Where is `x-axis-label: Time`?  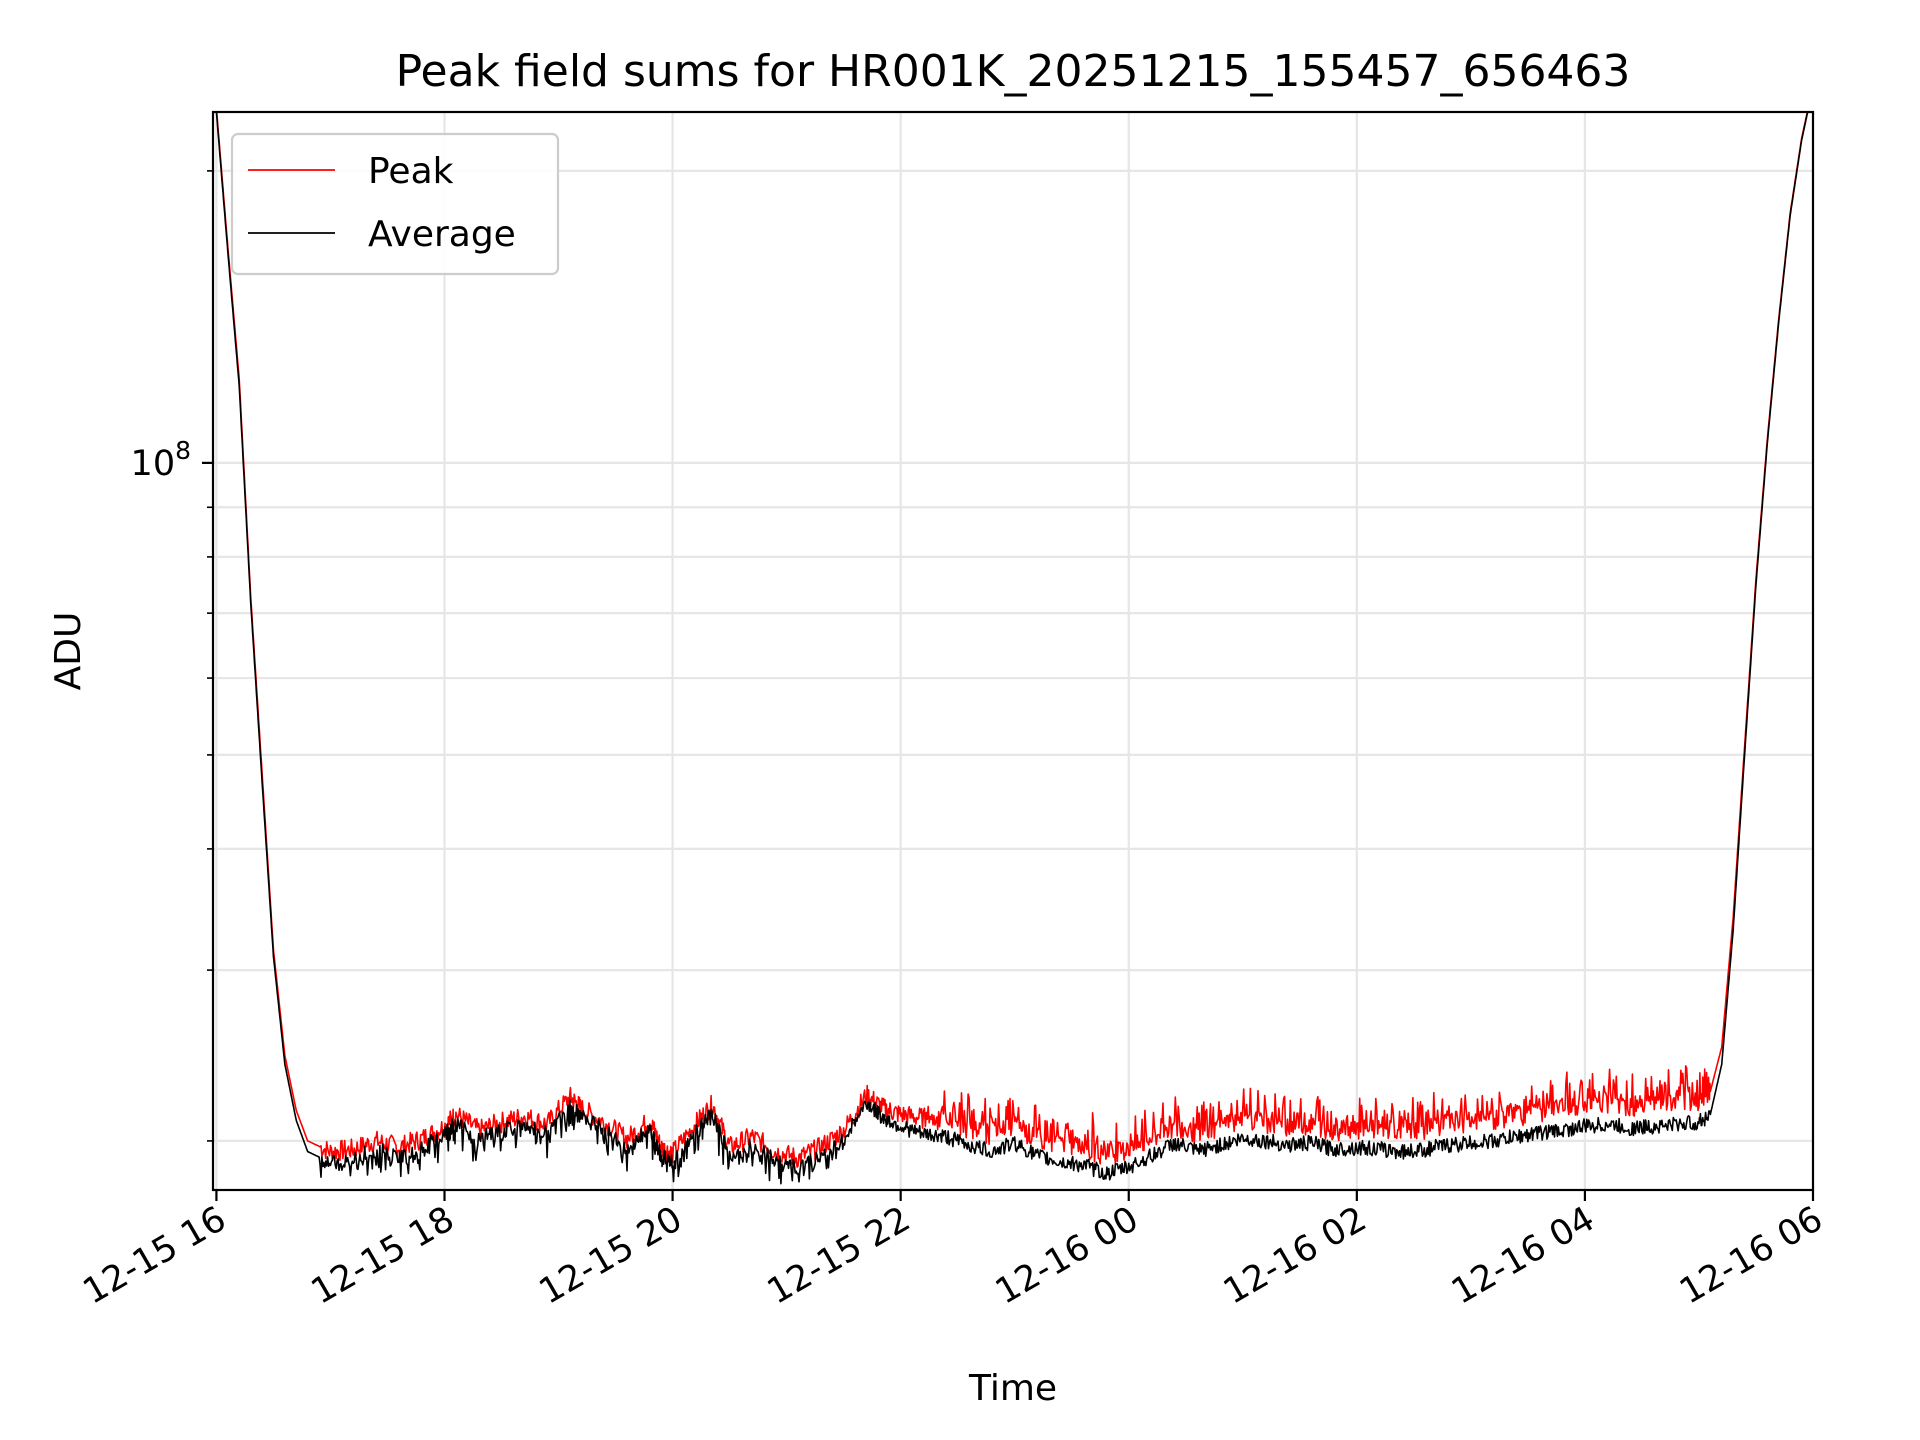 x-axis-label: Time is located at coordinates (1012, 1388).